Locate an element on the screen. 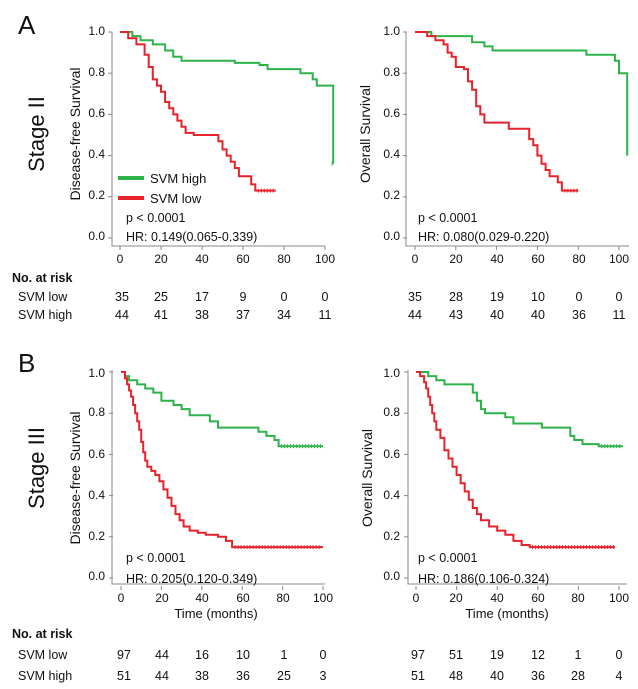 Image resolution: width=638 pixels, height=689 pixels. risk-count: 3 is located at coordinates (323, 676).